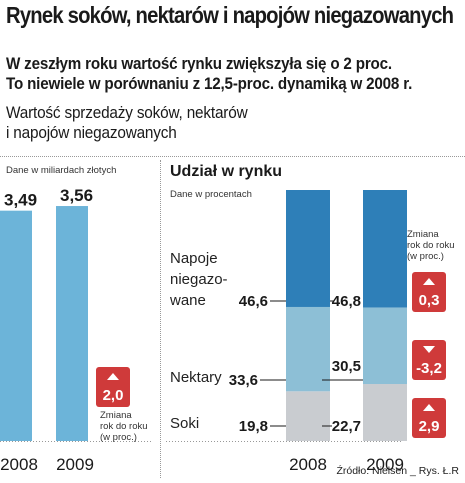 This screenshot has width=465, height=483. What do you see at coordinates (226, 171) in the screenshot?
I see `share-title: Udział w rynku` at bounding box center [226, 171].